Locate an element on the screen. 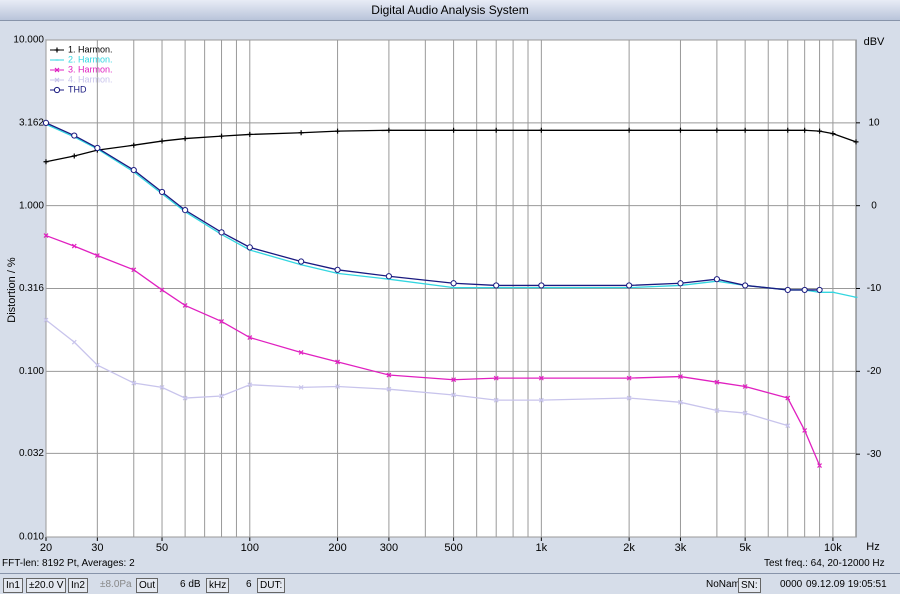 The image size is (900, 594). x-tick-label: 2k is located at coordinates (629, 548).